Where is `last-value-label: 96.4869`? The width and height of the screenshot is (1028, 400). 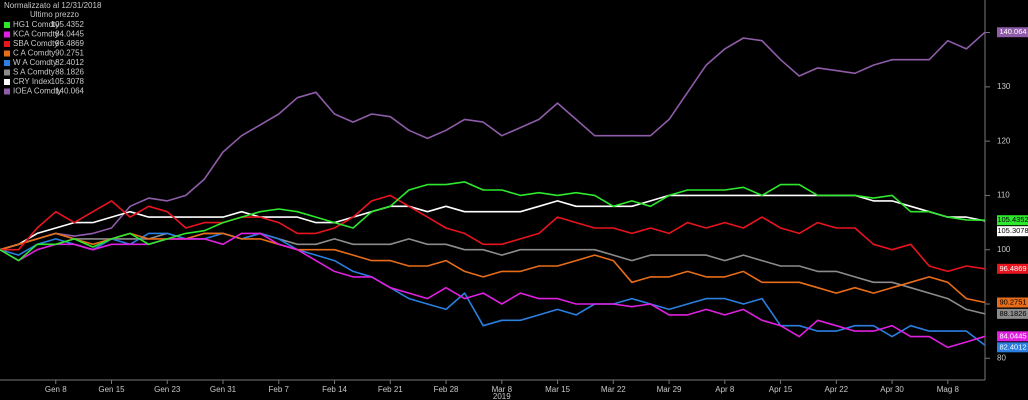 last-value-label: 96.4869 is located at coordinates (1012, 268).